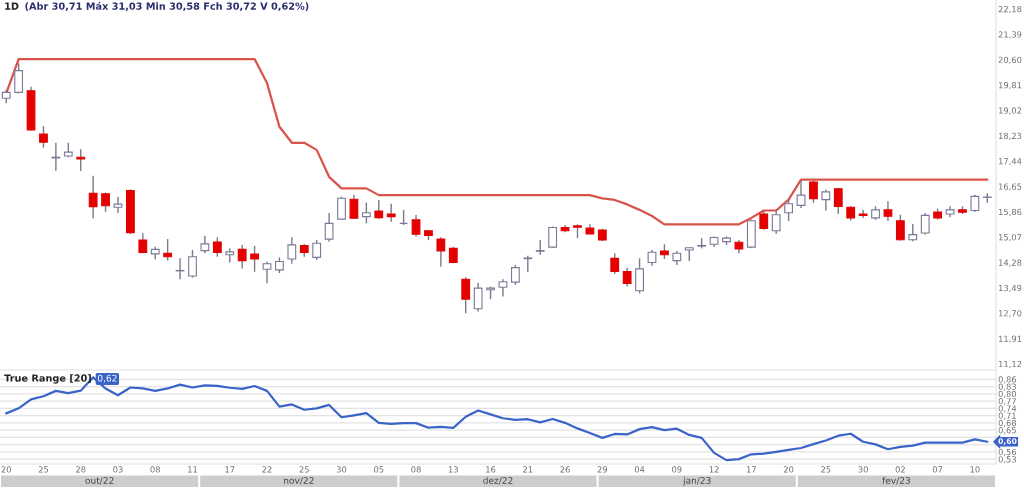 The width and height of the screenshot is (1024, 488). Describe the element at coordinates (1007, 423) in the screenshot. I see `y-tick-label: 0,68` at that location.